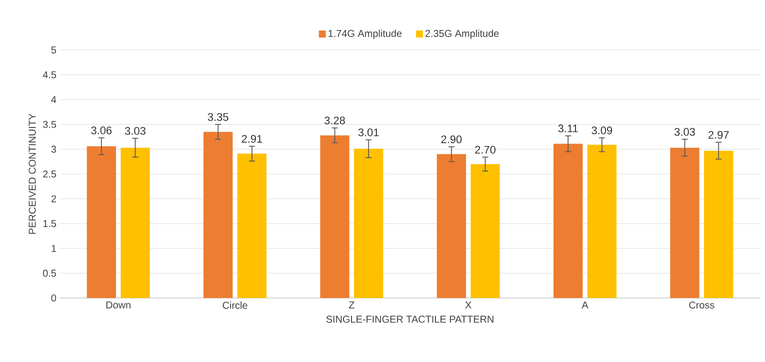 Image resolution: width=765 pixels, height=362 pixels. Describe the element at coordinates (49, 74) in the screenshot. I see `y-tick-label: 4.5` at that location.